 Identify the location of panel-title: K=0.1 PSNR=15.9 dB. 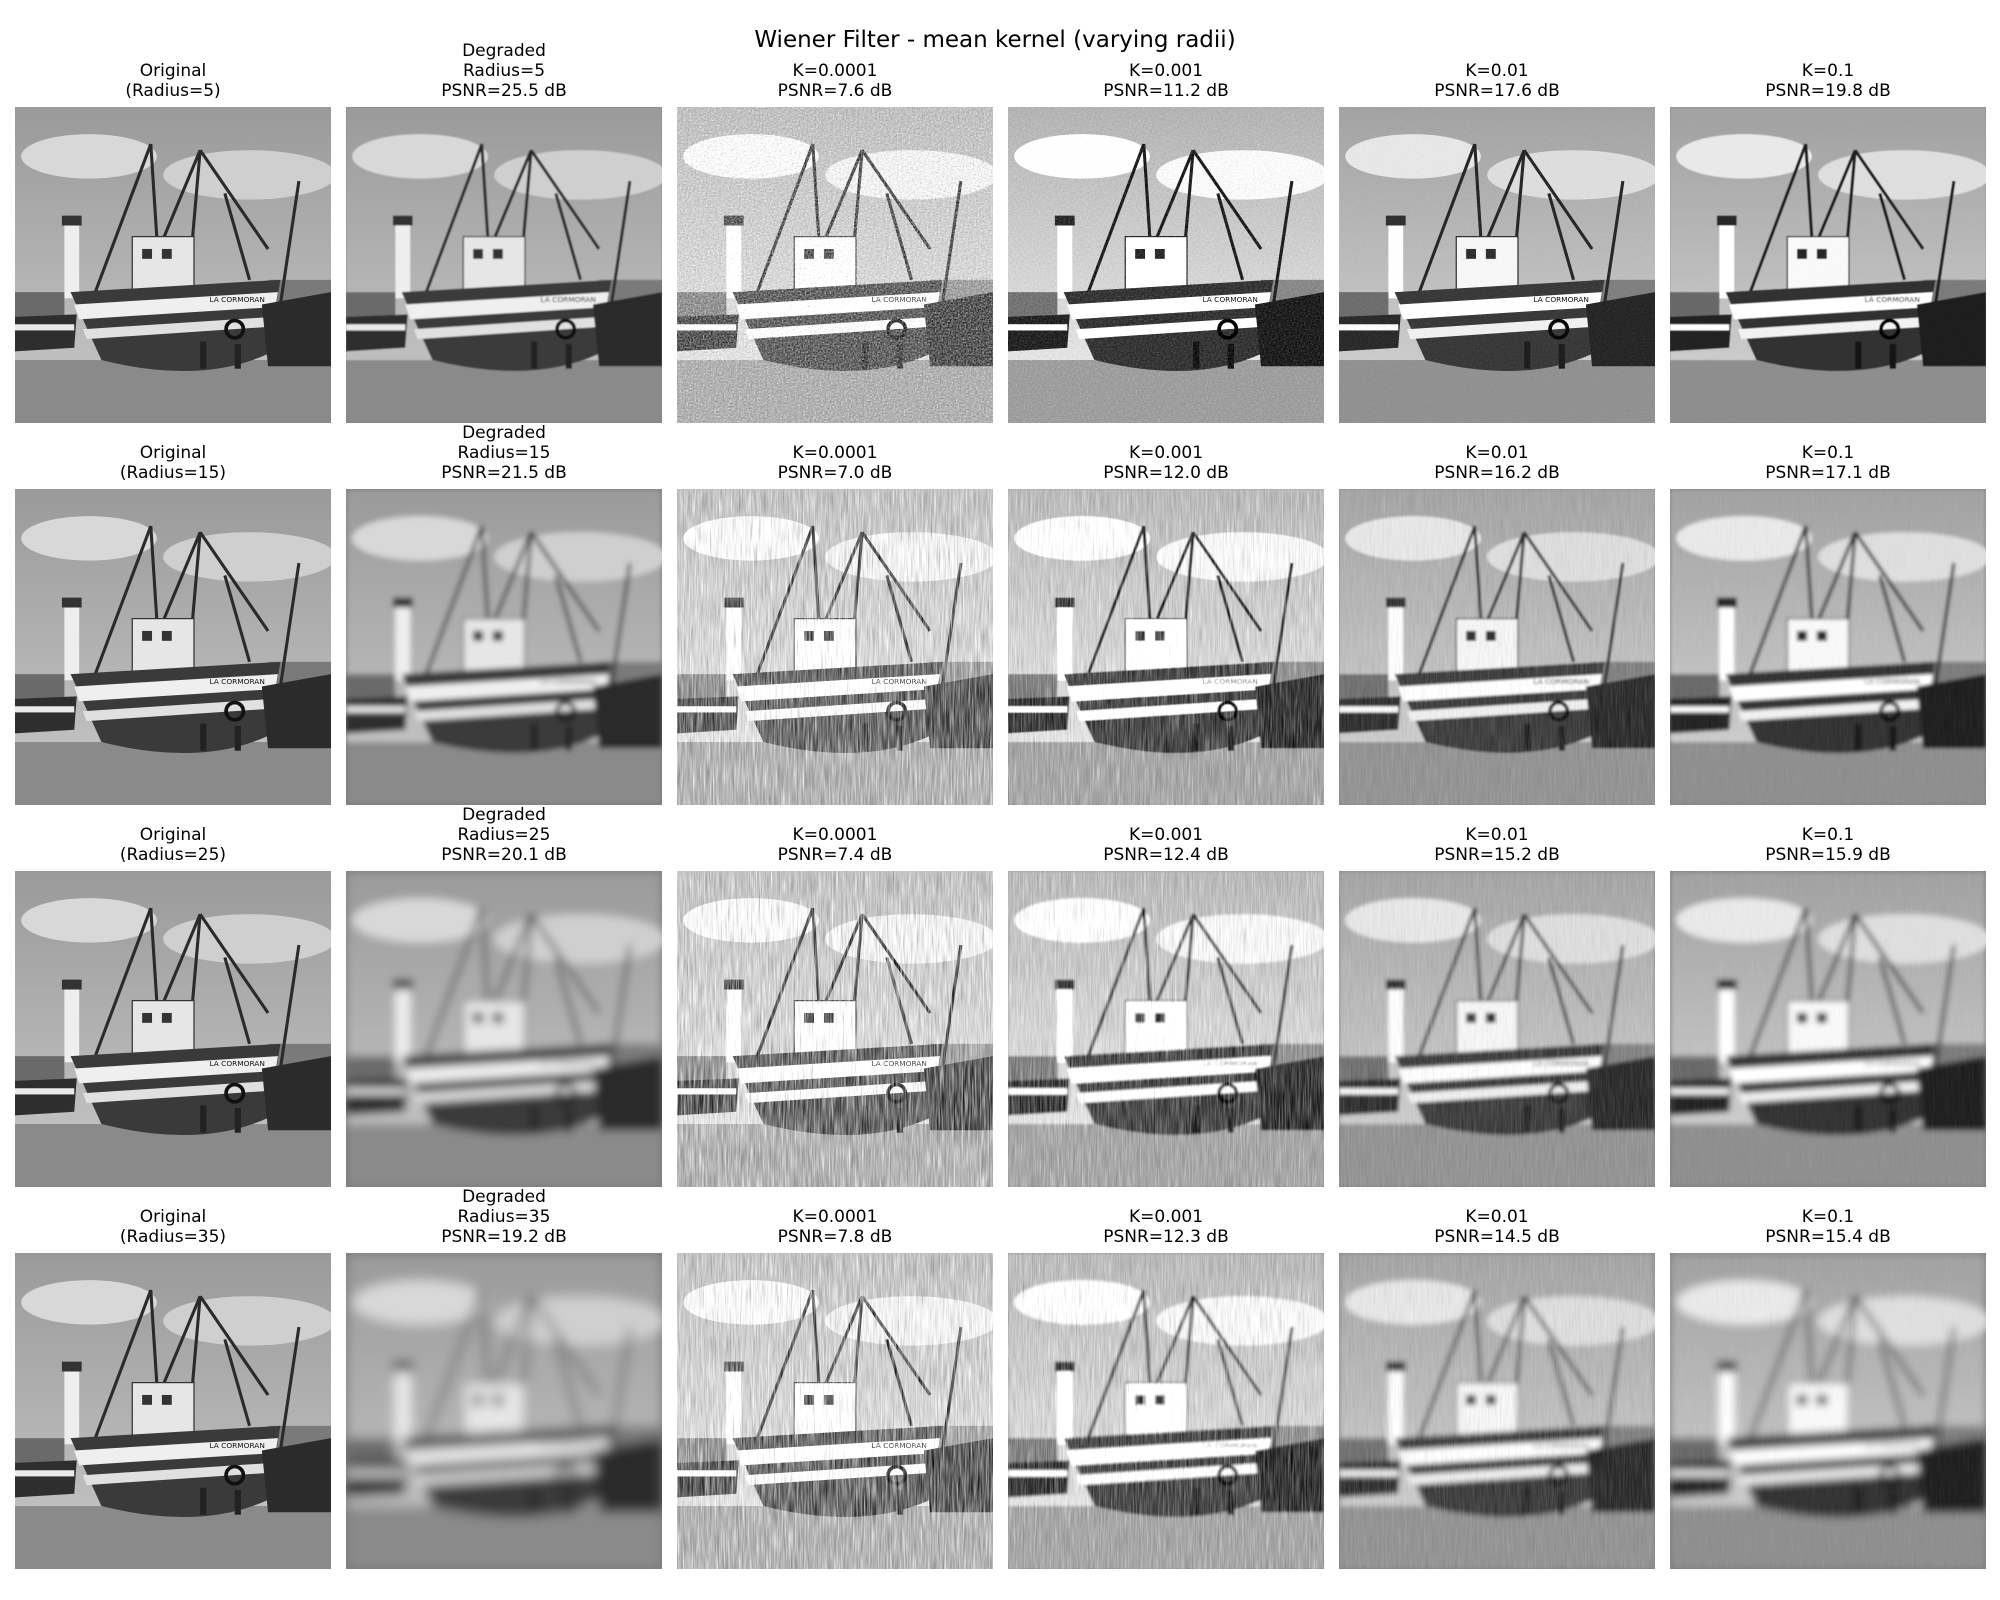
(1828, 845).